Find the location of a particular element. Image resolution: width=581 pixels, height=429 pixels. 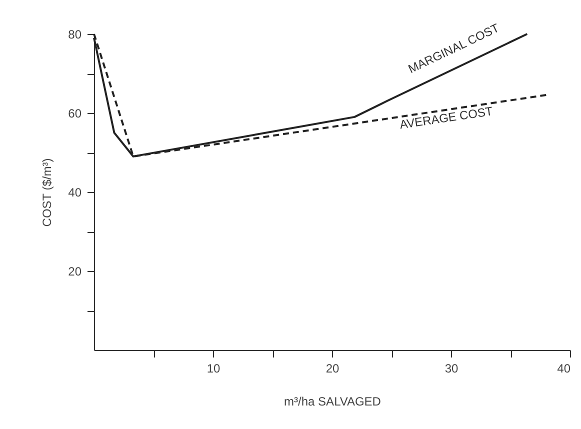

x-axis-title: m³/ha SALVAGED is located at coordinates (333, 401).